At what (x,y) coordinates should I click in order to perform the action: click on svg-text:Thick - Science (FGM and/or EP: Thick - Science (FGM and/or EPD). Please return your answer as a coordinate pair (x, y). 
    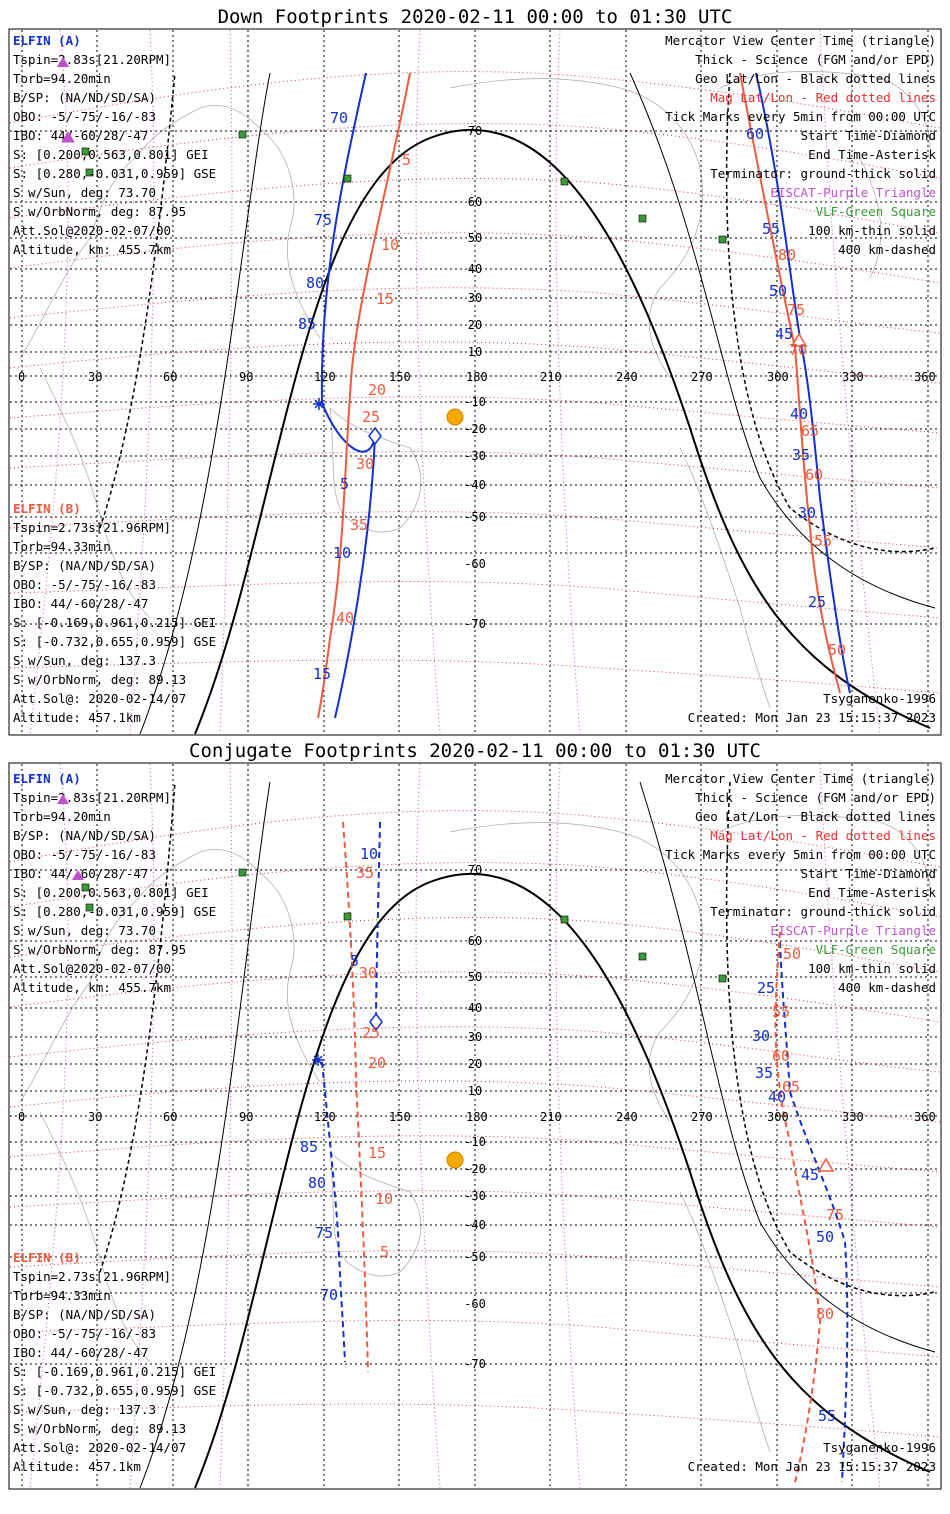
    Looking at the image, I should click on (815, 797).